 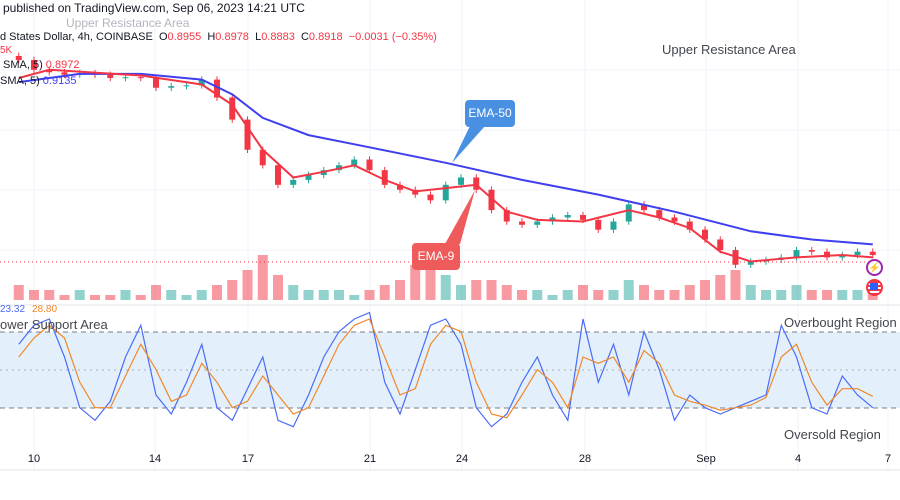 I want to click on sma1-value: 0.8972, so click(x=62, y=65).